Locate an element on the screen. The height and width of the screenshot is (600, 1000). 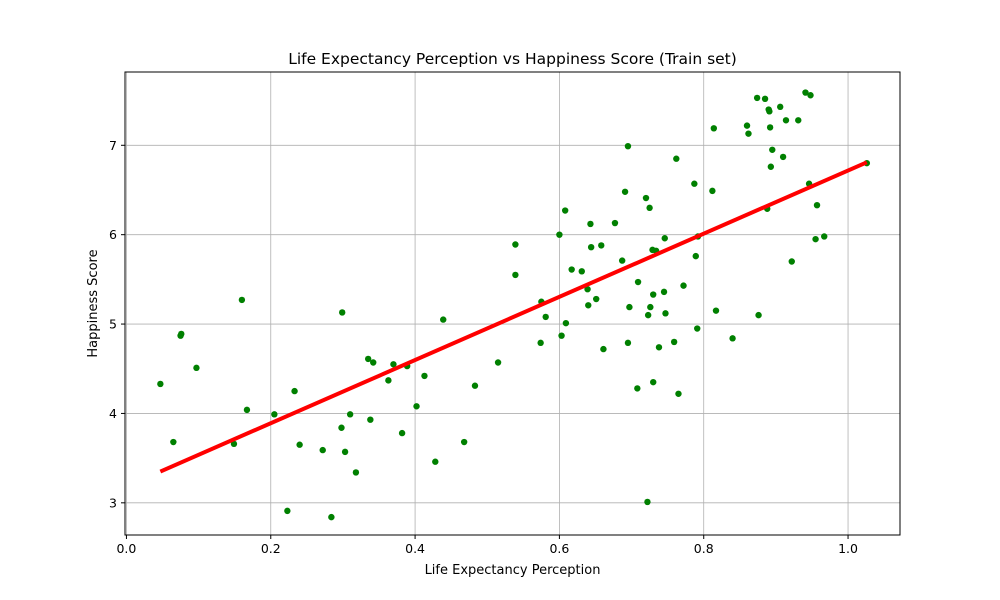
y-axis-title: Happiness Score is located at coordinates (93, 303).